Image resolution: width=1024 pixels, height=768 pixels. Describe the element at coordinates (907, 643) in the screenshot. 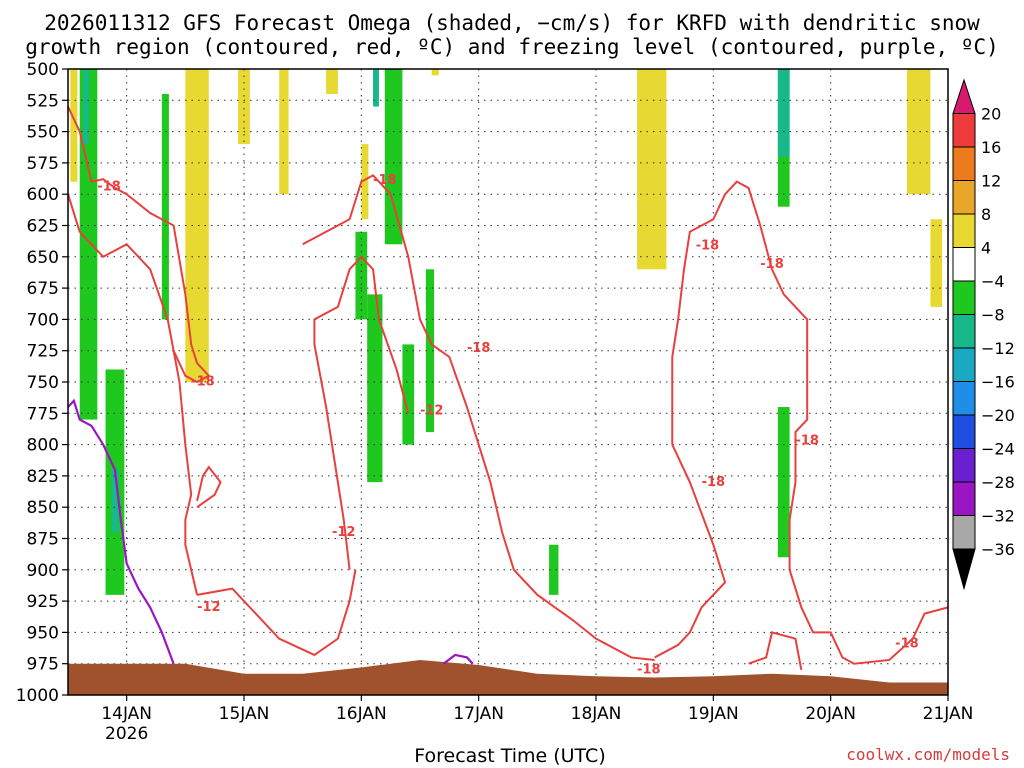

I see `contour-label-11: -18` at that location.